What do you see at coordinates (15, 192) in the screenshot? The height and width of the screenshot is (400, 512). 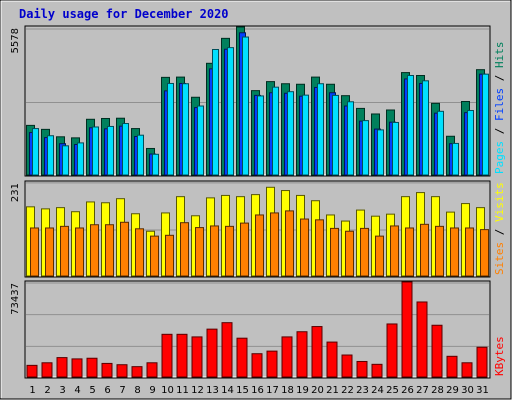 I see `visits-panel-ymax-label: 231` at bounding box center [15, 192].